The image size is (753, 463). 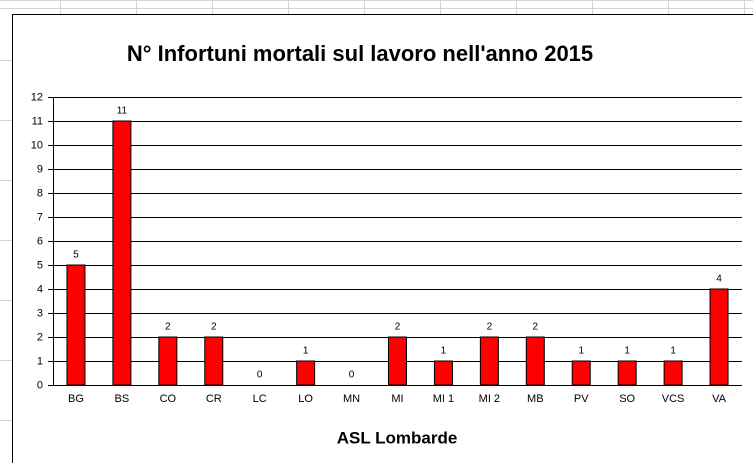 What do you see at coordinates (76, 399) in the screenshot?
I see `x-tick-label: BG` at bounding box center [76, 399].